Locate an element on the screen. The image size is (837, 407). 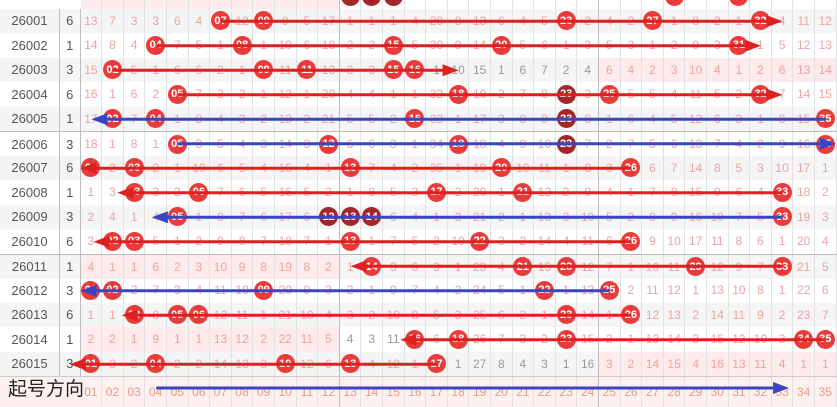
miss-value: 32 is located at coordinates (436, 94).